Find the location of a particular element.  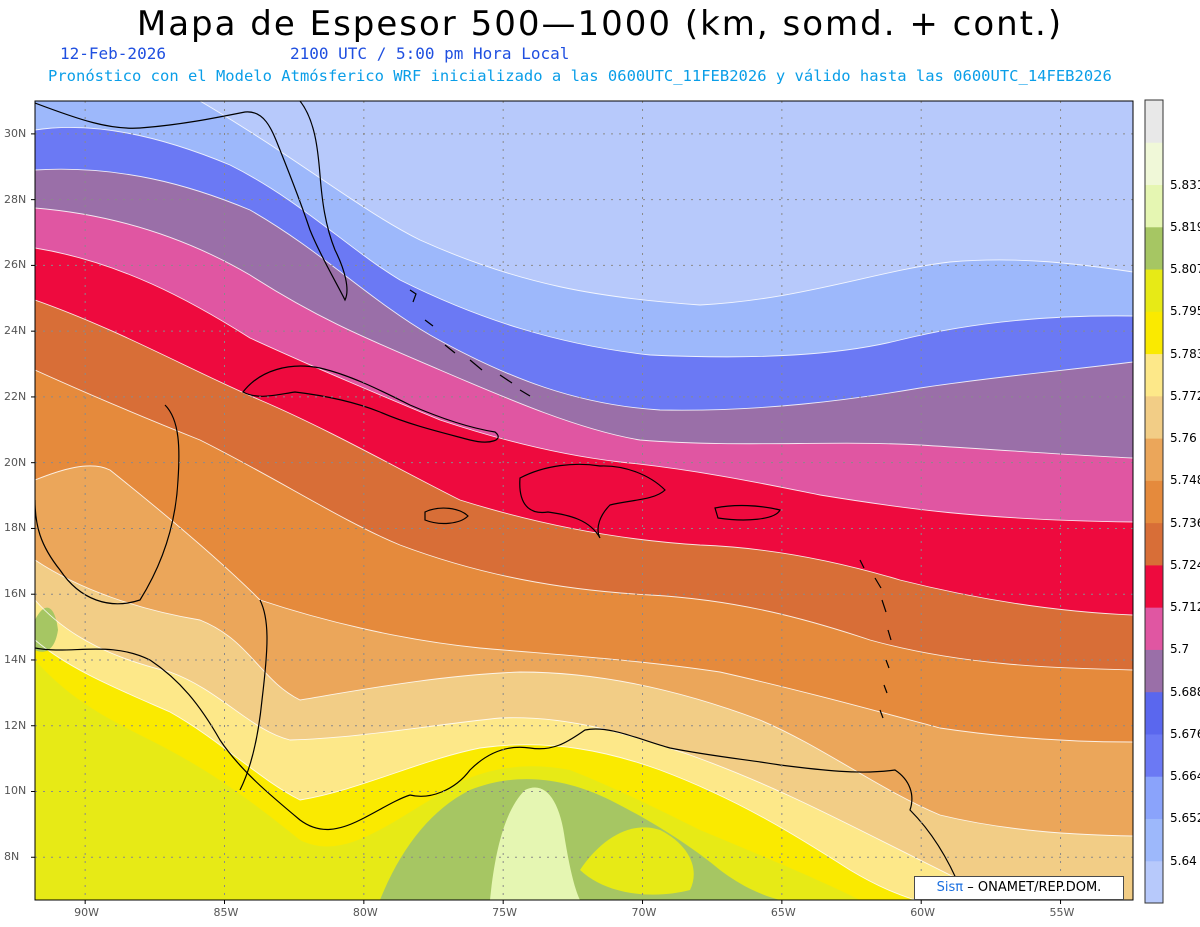

band-5.807 is located at coordinates (535, 843).